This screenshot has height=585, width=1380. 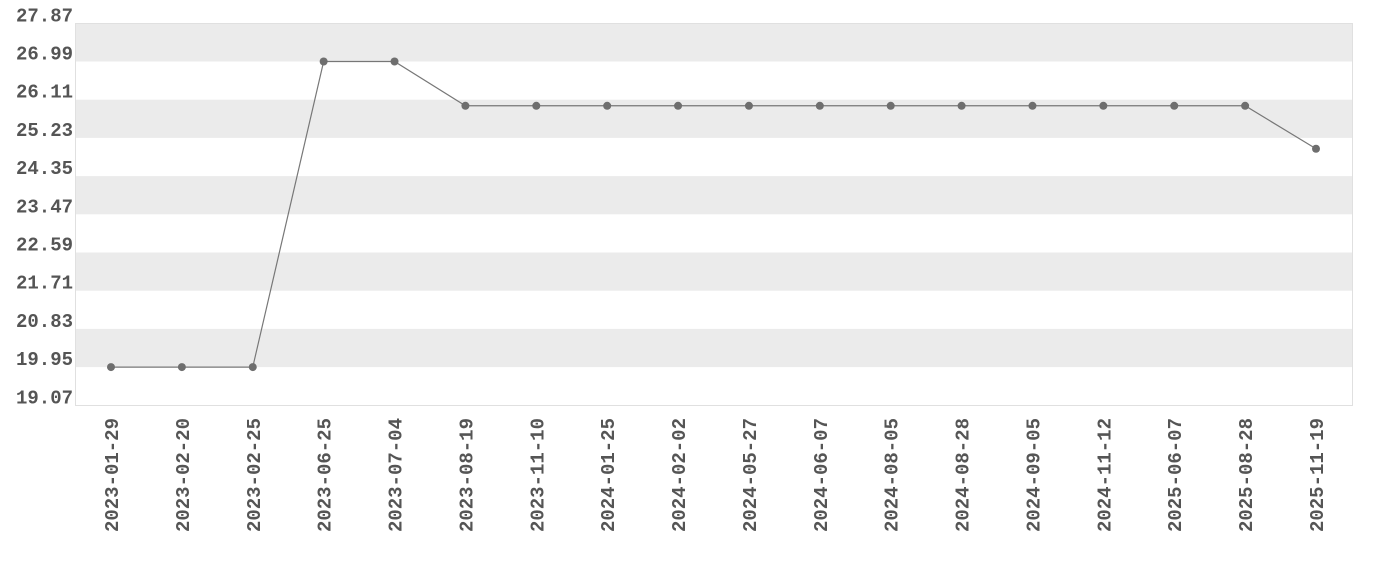 I want to click on y-tick-label: 19.07, so click(x=44, y=398).